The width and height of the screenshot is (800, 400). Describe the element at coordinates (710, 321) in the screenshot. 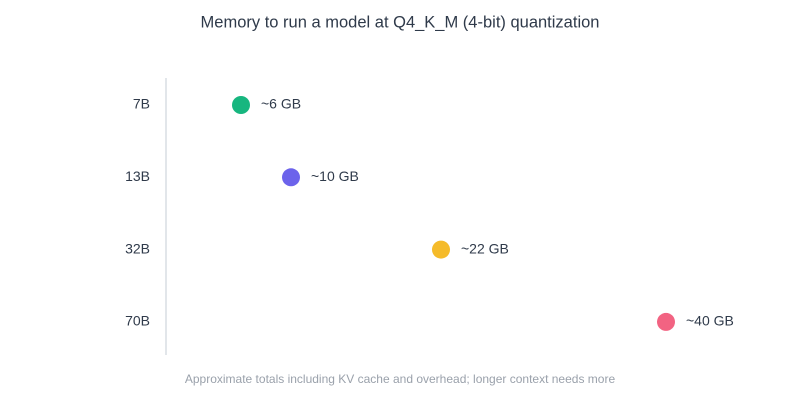

I see `value-label: ~40 GB` at that location.